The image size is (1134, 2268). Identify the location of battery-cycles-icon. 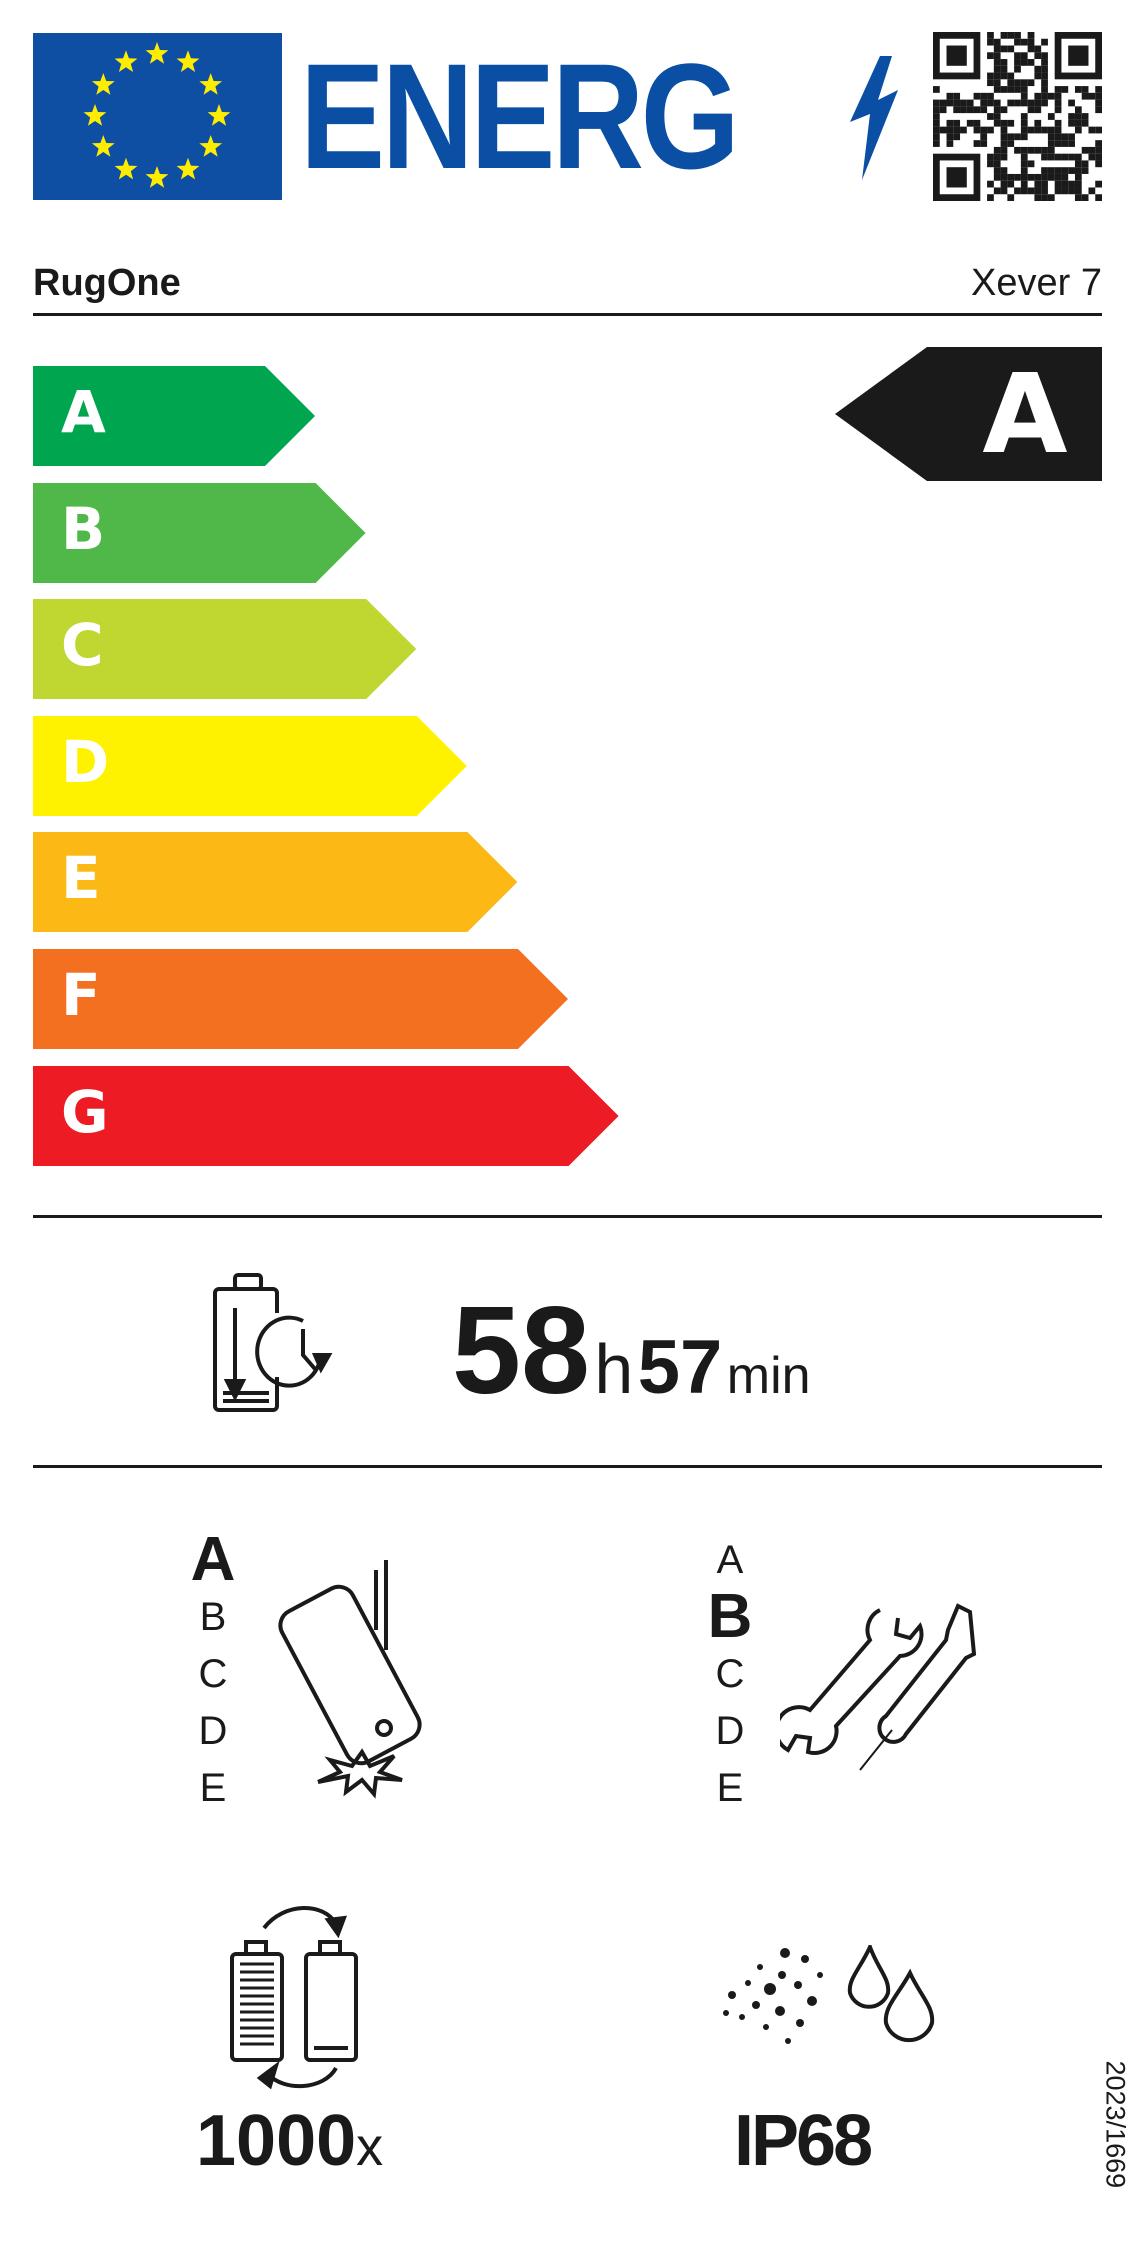
(294, 1998).